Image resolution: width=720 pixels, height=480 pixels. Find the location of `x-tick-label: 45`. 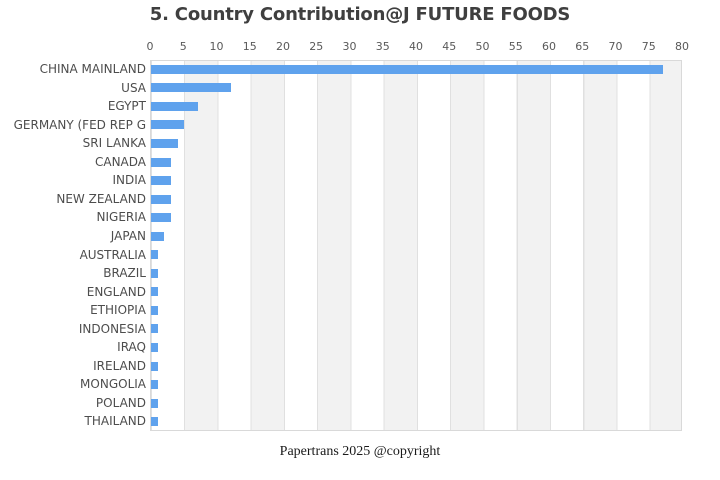

x-tick-label: 45 is located at coordinates (449, 46).